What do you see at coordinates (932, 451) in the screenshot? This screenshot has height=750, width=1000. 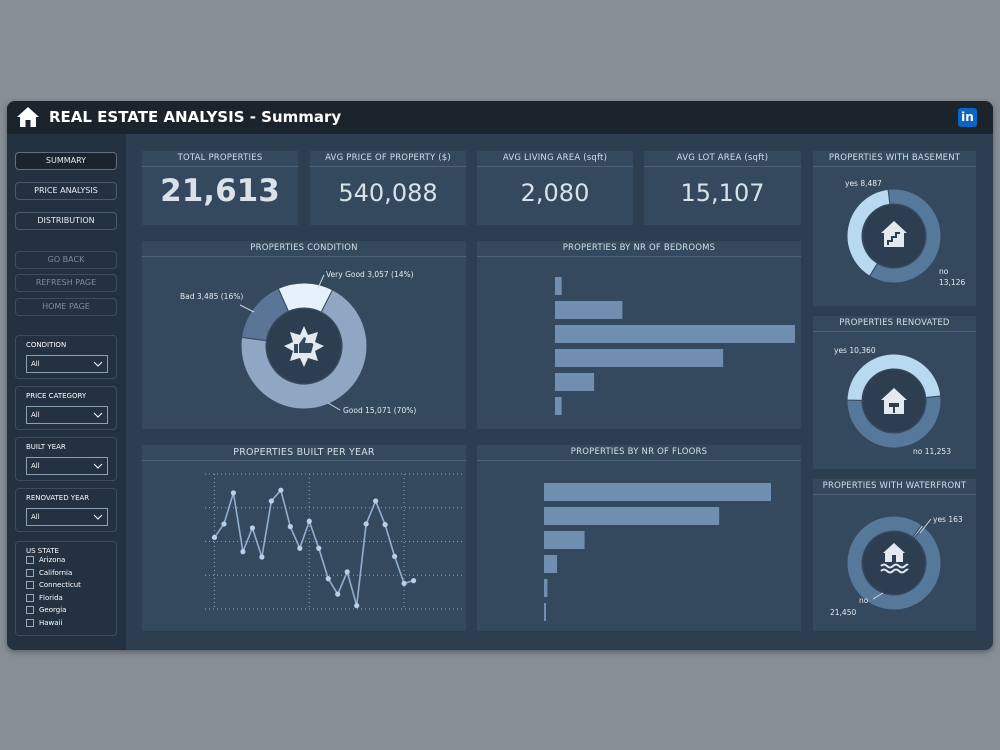 I see `no-label: no 11,253` at bounding box center [932, 451].